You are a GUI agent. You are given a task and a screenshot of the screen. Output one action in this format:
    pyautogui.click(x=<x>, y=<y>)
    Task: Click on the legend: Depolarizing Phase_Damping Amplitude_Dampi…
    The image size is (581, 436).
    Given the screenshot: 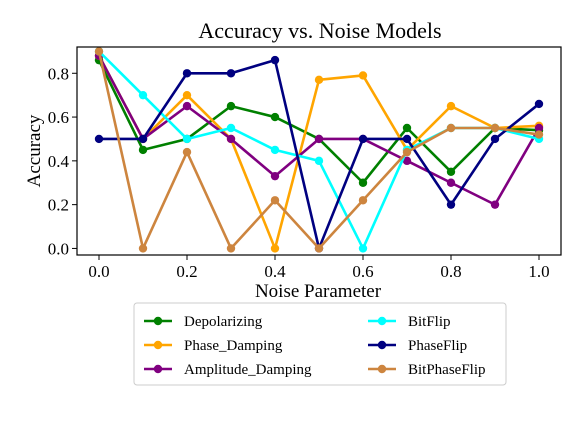 What is the action you would take?
    pyautogui.click(x=320, y=344)
    